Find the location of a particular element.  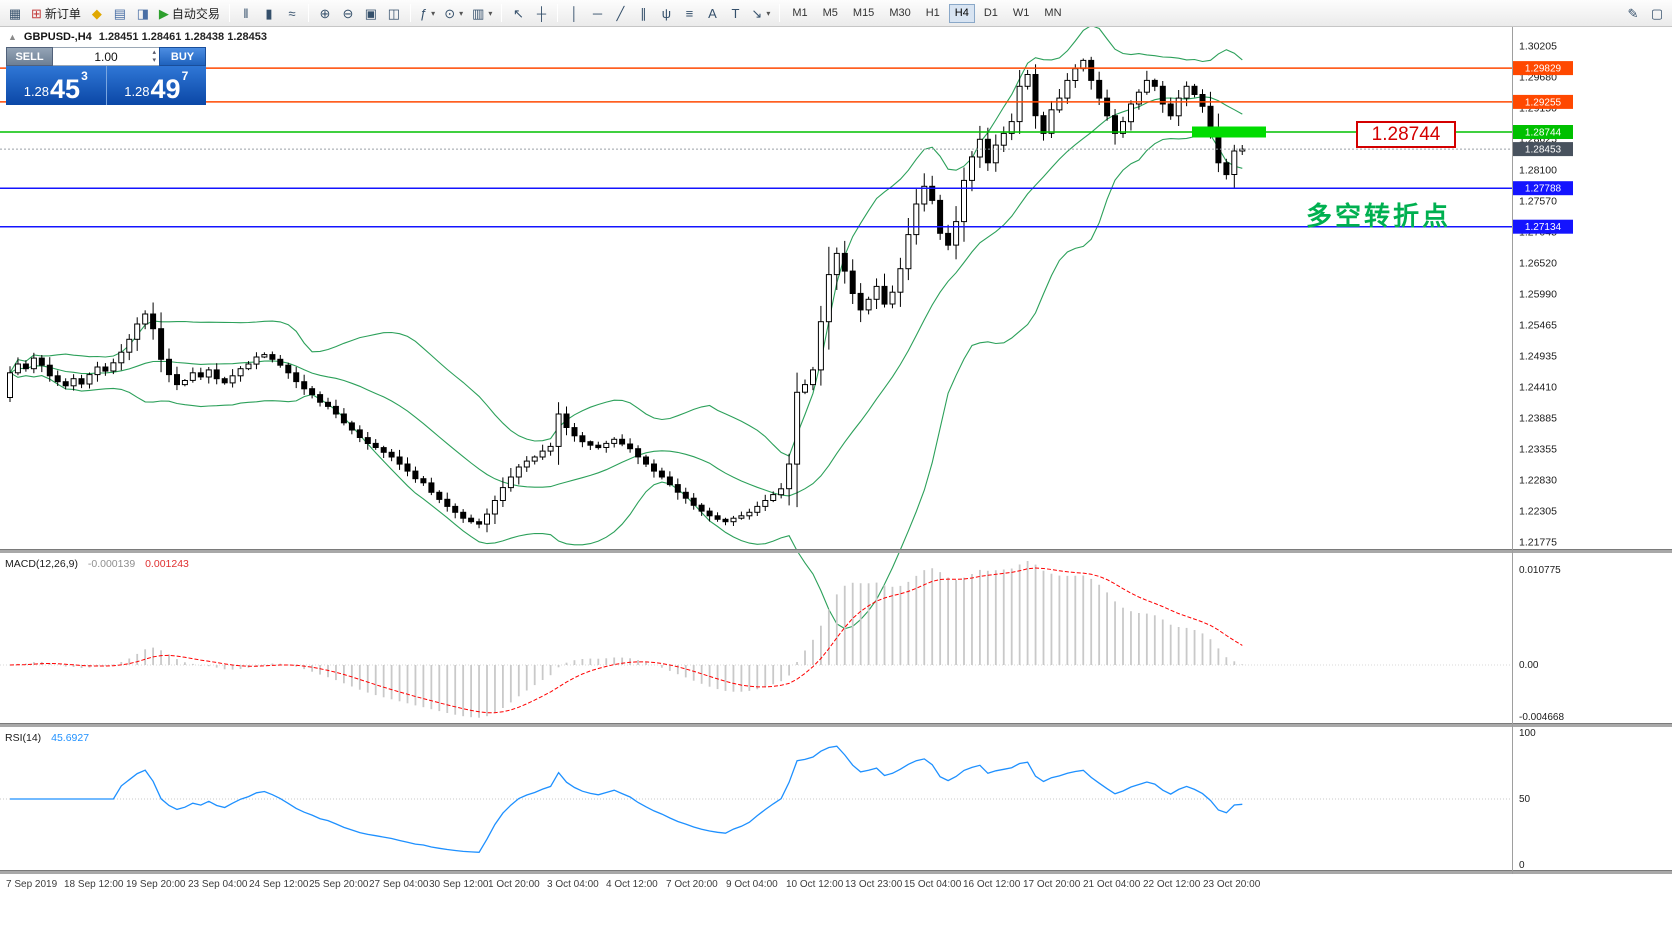

data-window-icon: ◨ is located at coordinates (143, 13).